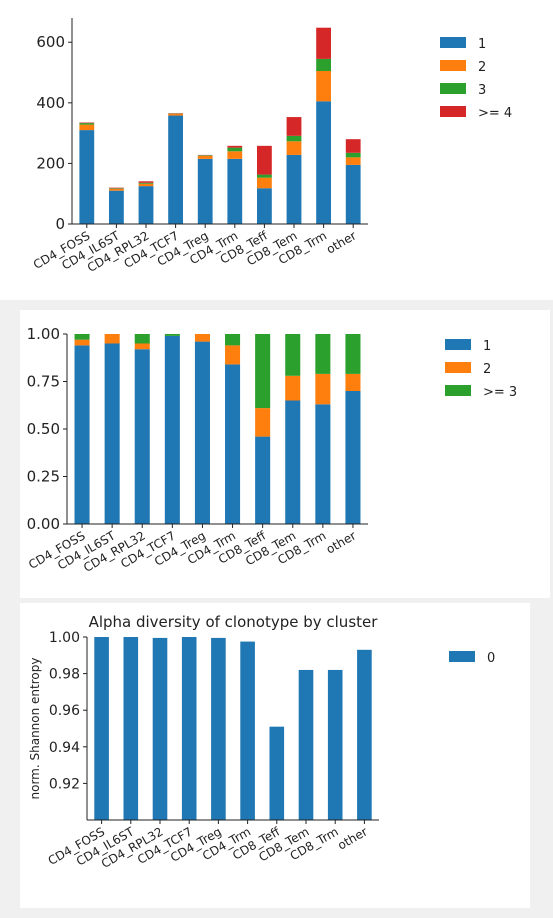 The width and height of the screenshot is (553, 918). What do you see at coordinates (277, 773) in the screenshot?
I see `bar-CD8_Teff` at bounding box center [277, 773].